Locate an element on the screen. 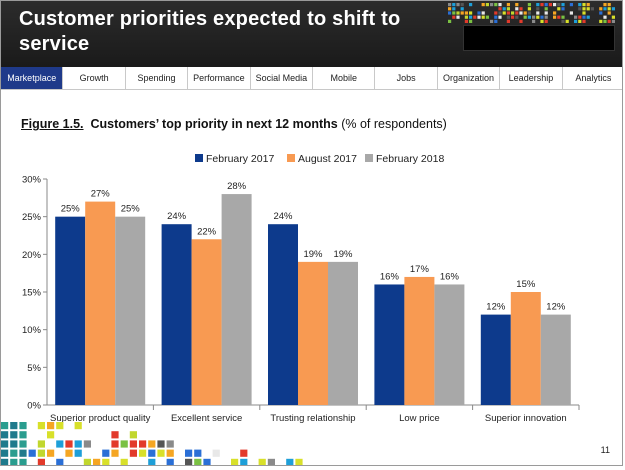  data-label: 27% is located at coordinates (101, 194).